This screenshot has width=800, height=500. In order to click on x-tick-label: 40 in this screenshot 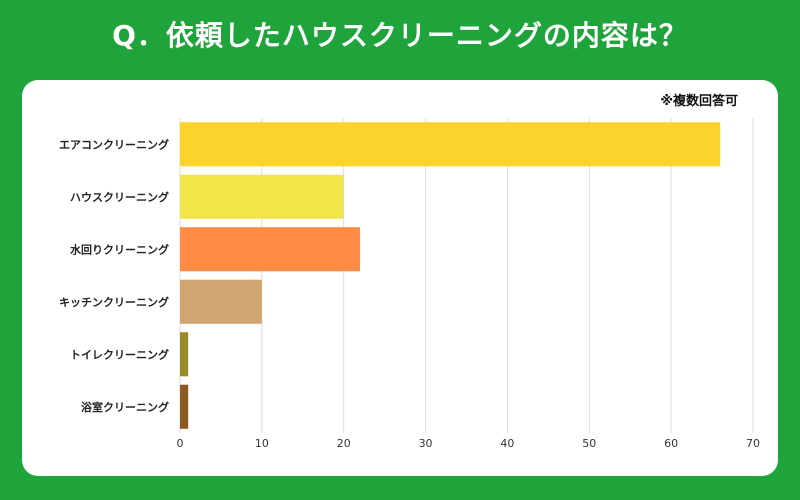, I will do `click(507, 443)`.